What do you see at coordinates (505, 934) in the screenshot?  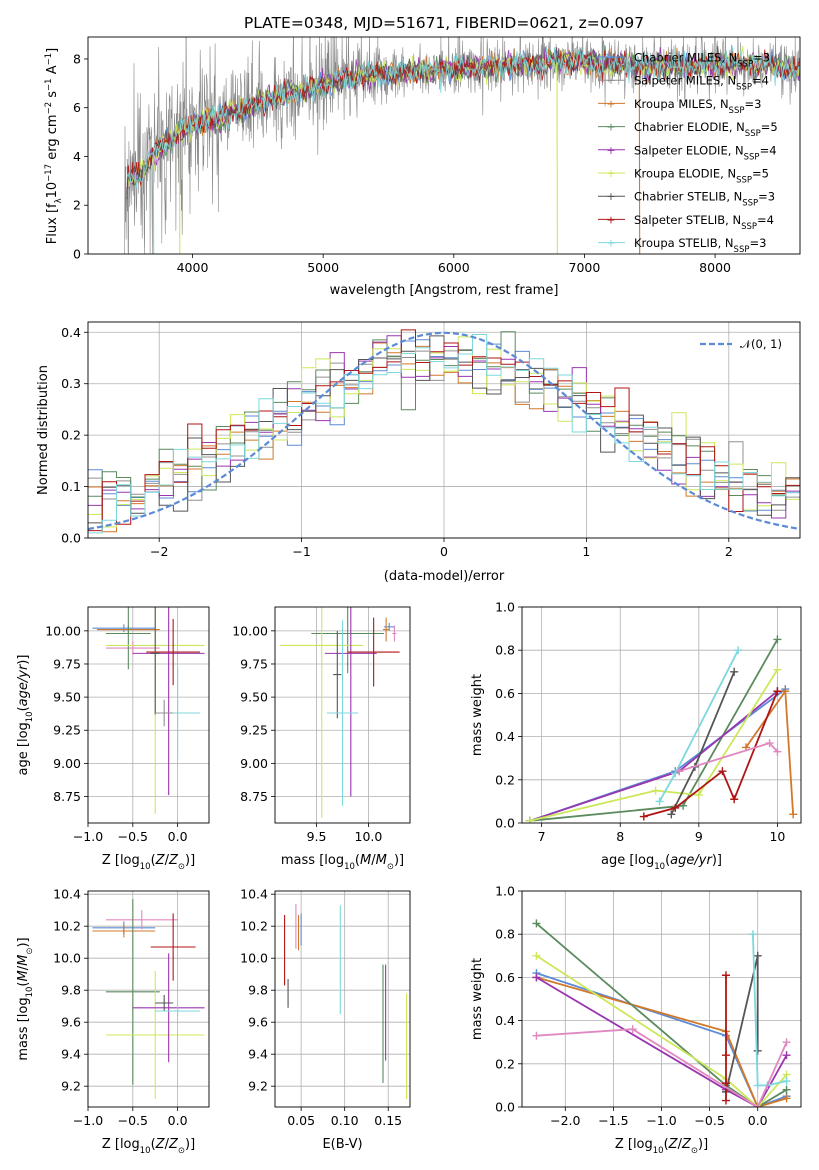 I see `weight-vs-Z-ytick-label: 0.8` at bounding box center [505, 934].